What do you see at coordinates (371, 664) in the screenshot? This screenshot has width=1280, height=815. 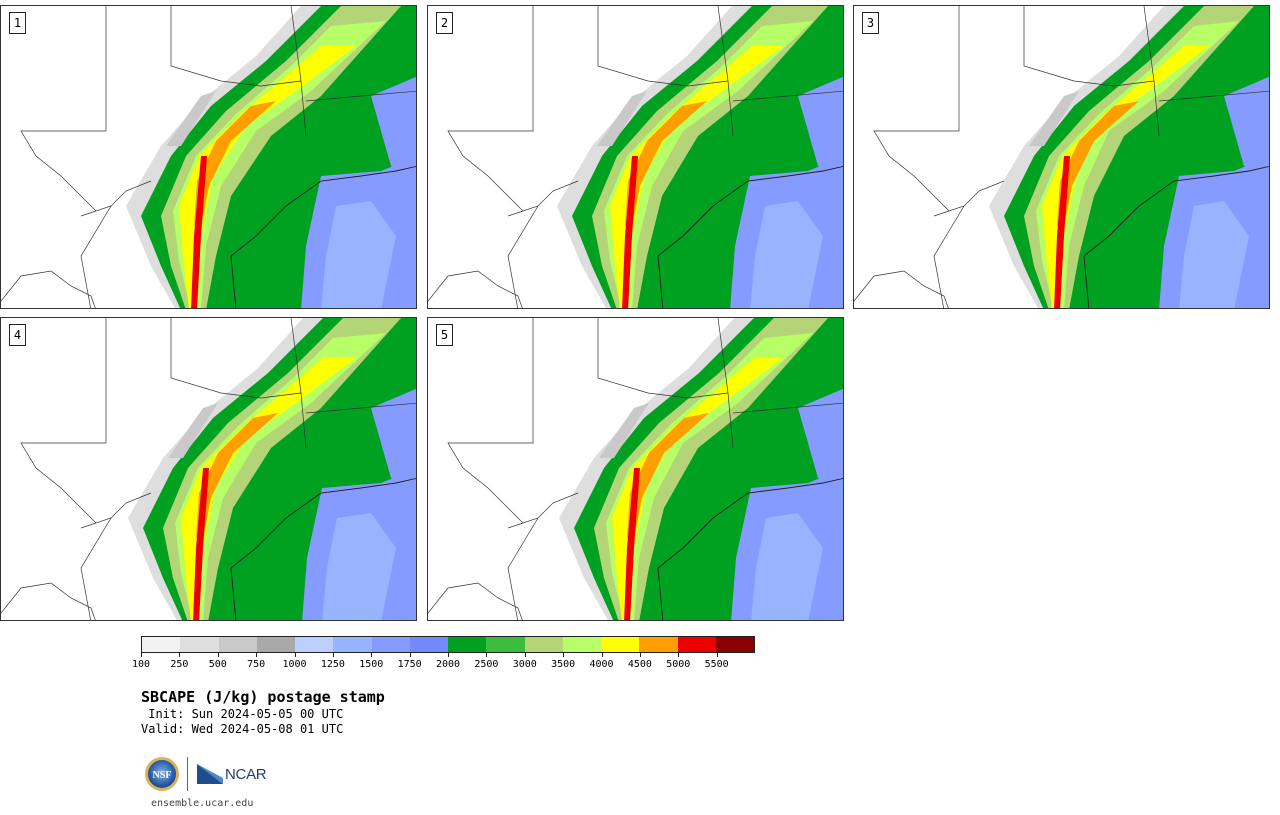 I see `colorbar-tick-label: 1500` at bounding box center [371, 664].